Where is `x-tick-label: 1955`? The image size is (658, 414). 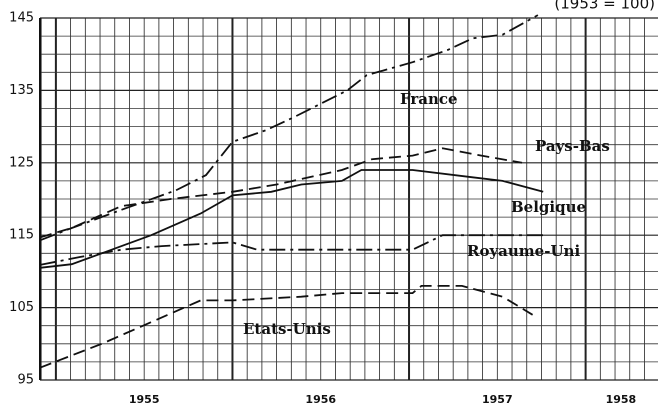 x-tick-label: 1955 is located at coordinates (144, 399).